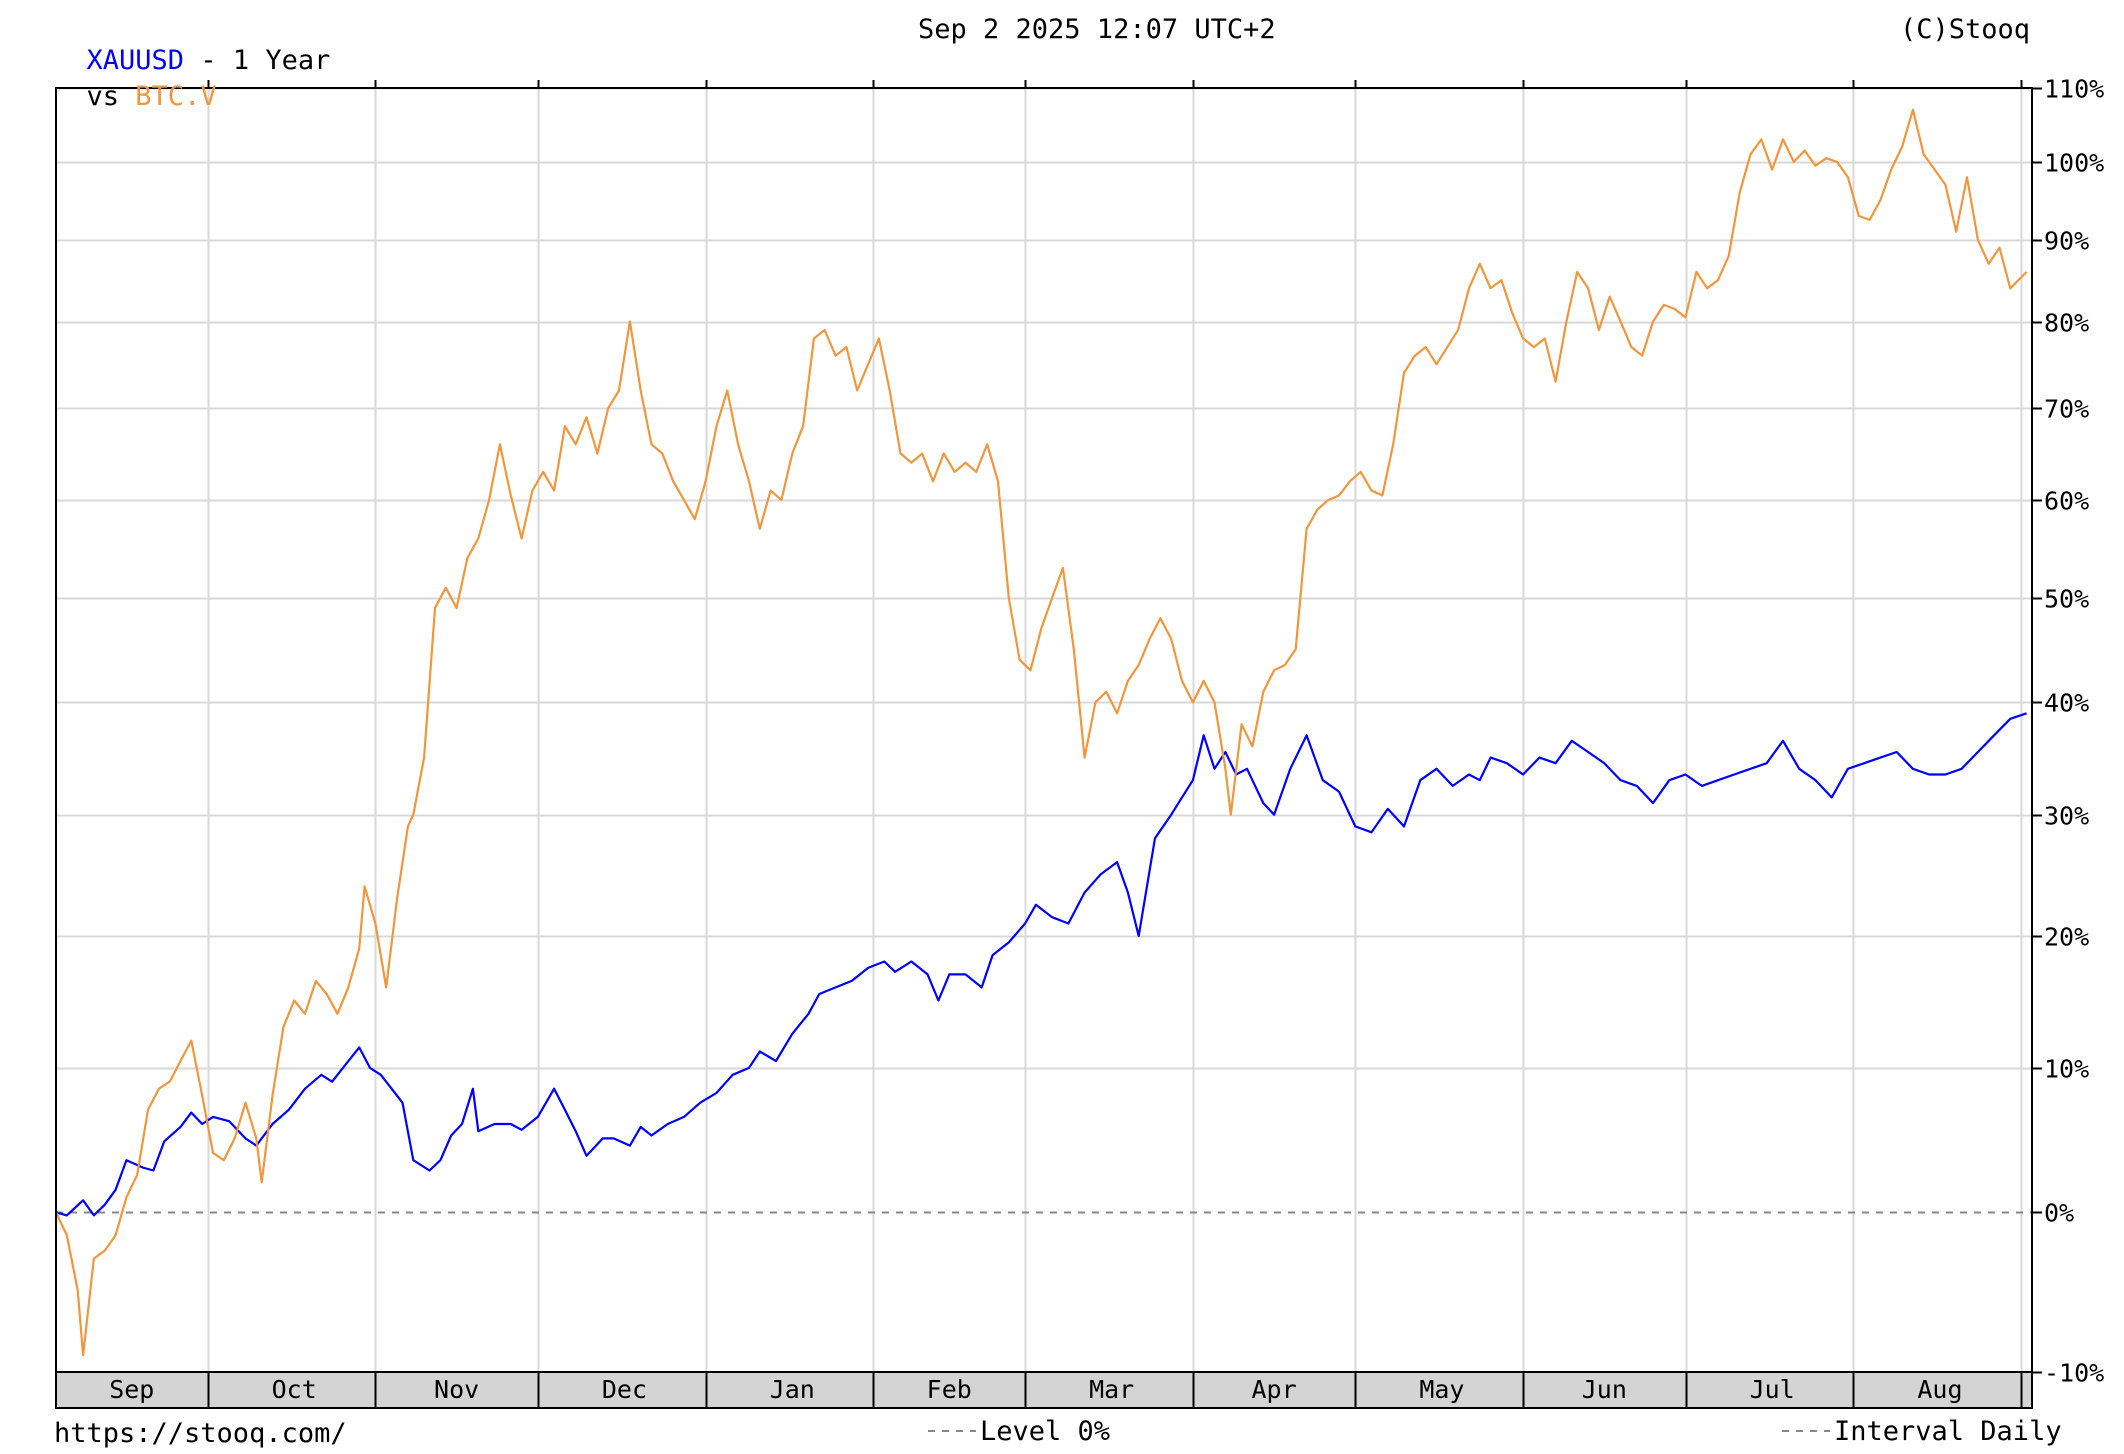 The width and height of the screenshot is (2124, 1454). What do you see at coordinates (1604, 1389) in the screenshot?
I see `month-label: Jun` at bounding box center [1604, 1389].